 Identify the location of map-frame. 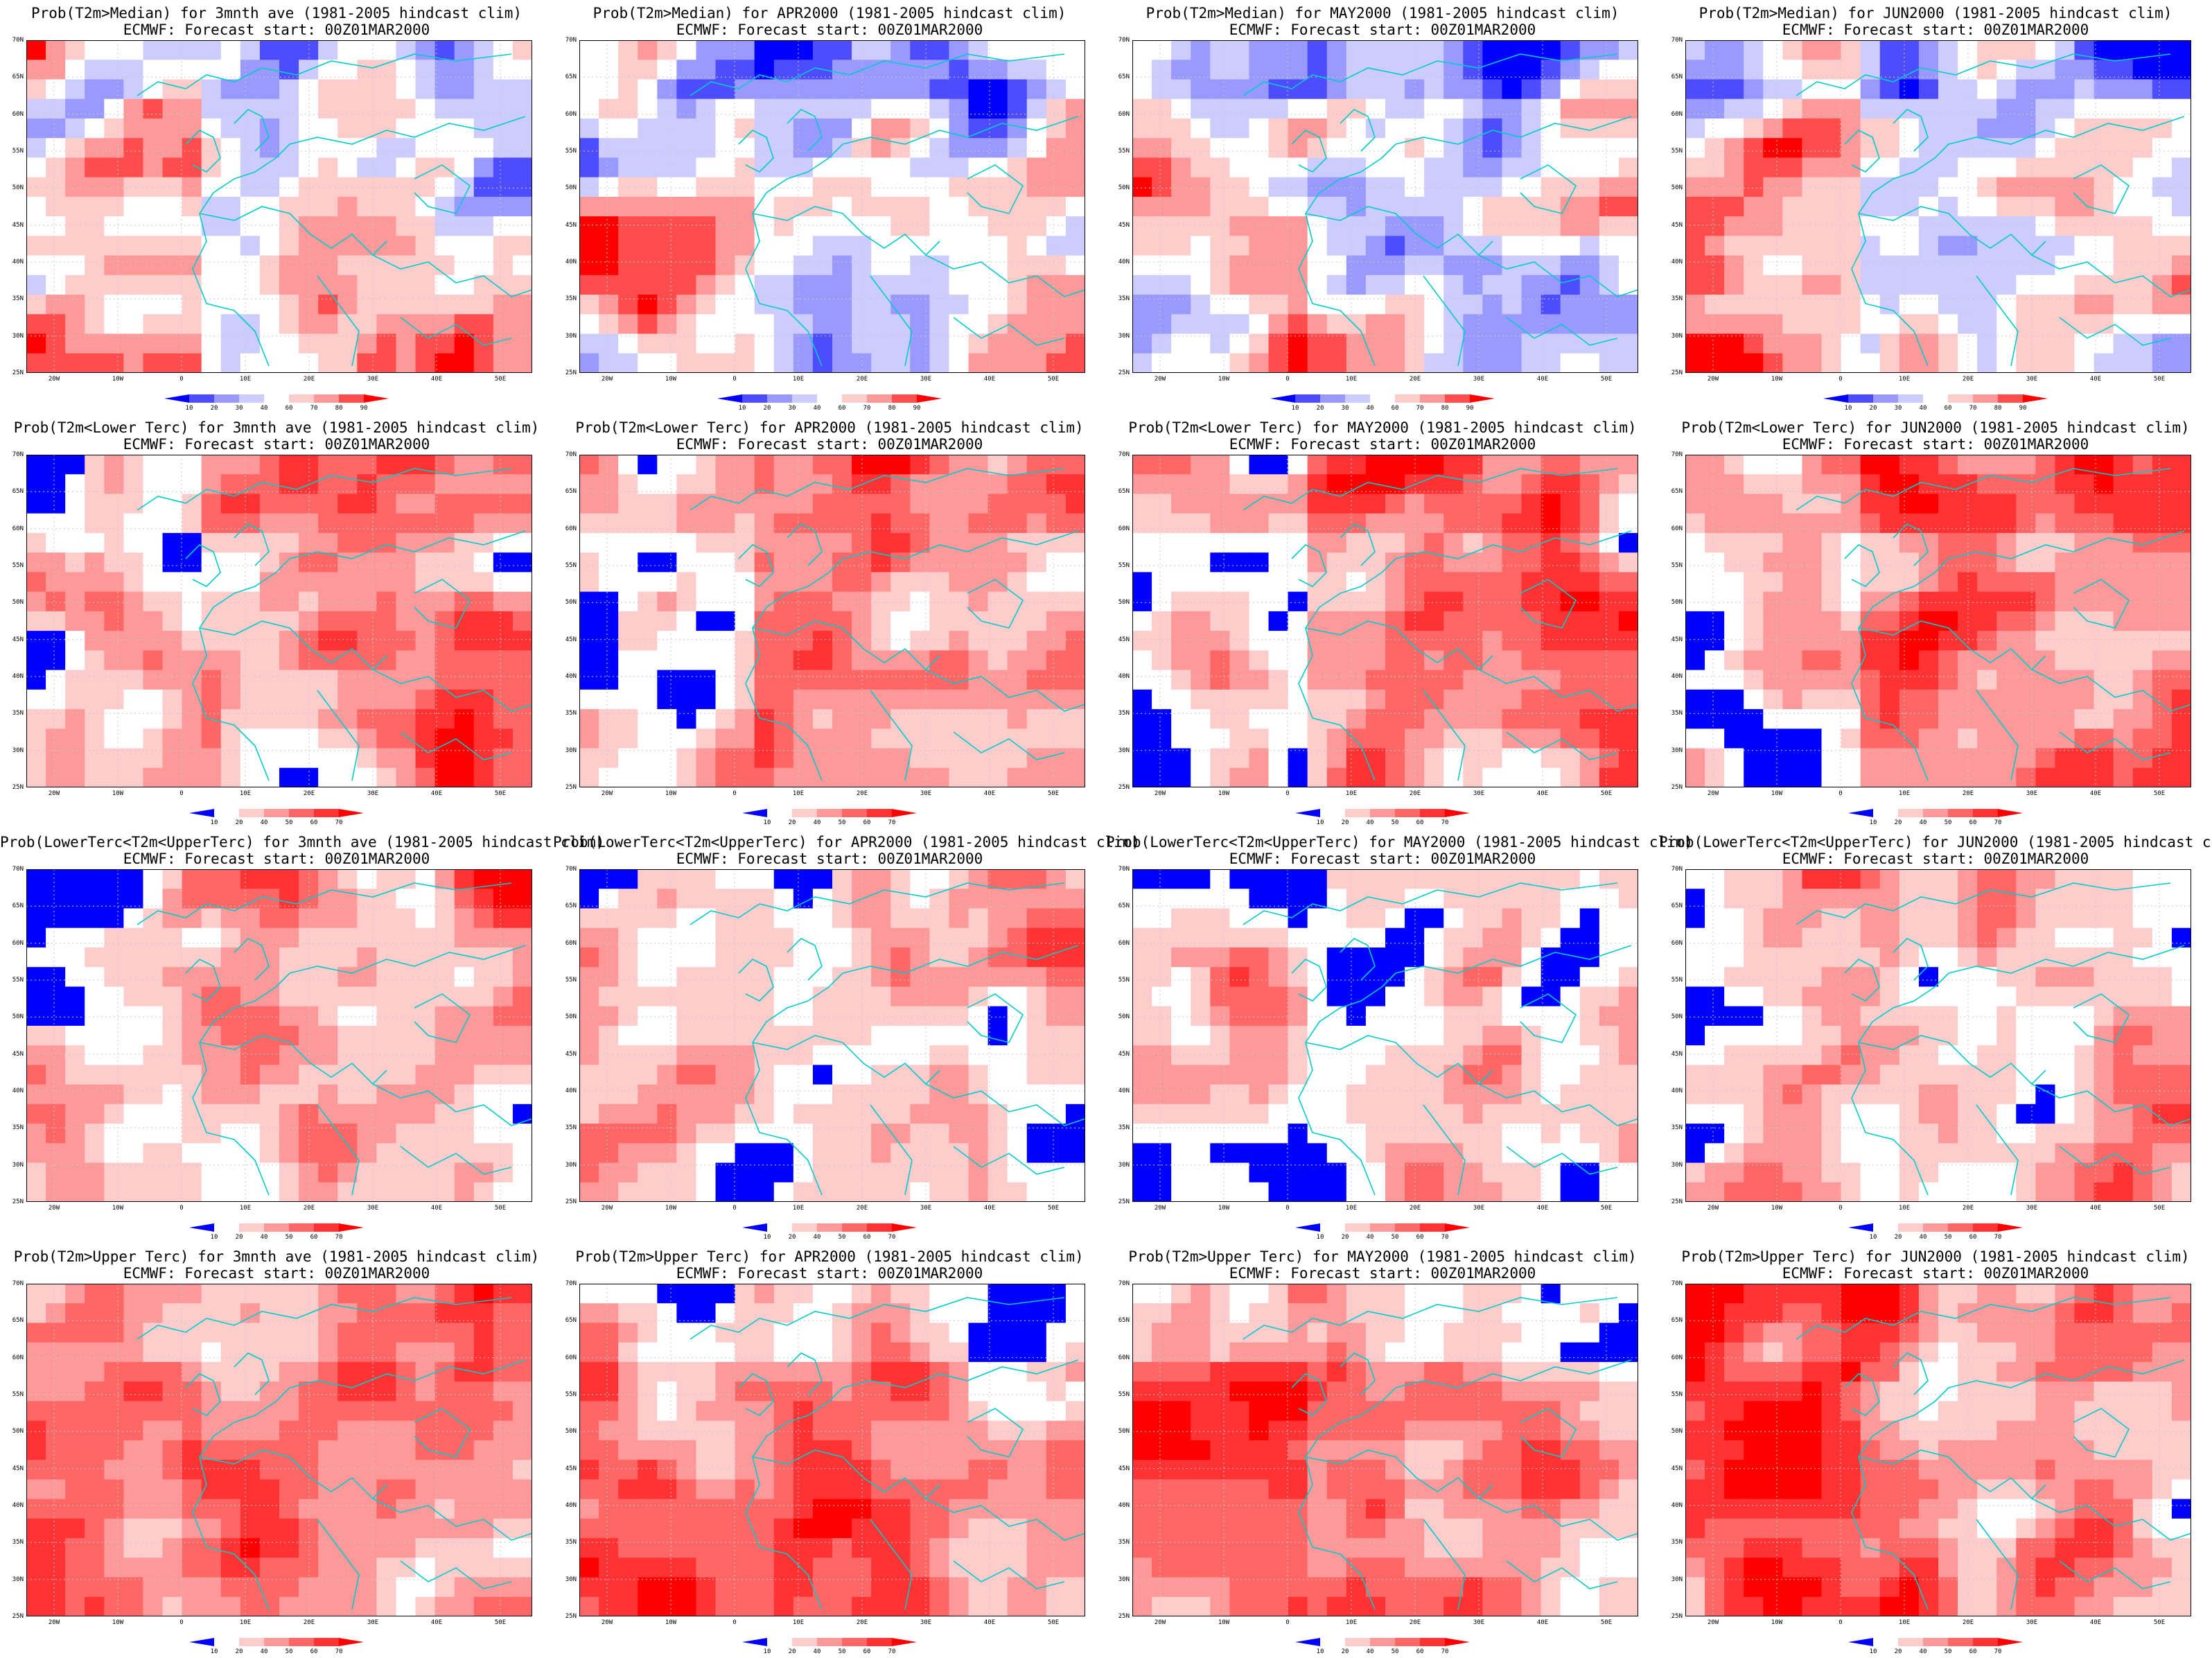
(1938, 206).